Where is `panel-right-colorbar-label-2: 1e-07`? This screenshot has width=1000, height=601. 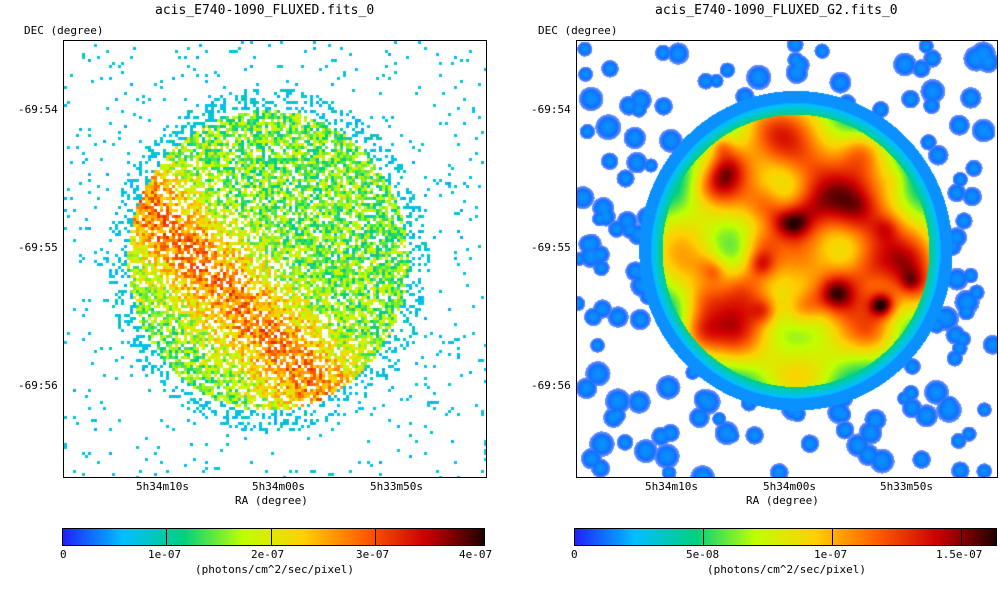 panel-right-colorbar-label-2: 1e-07 is located at coordinates (831, 554).